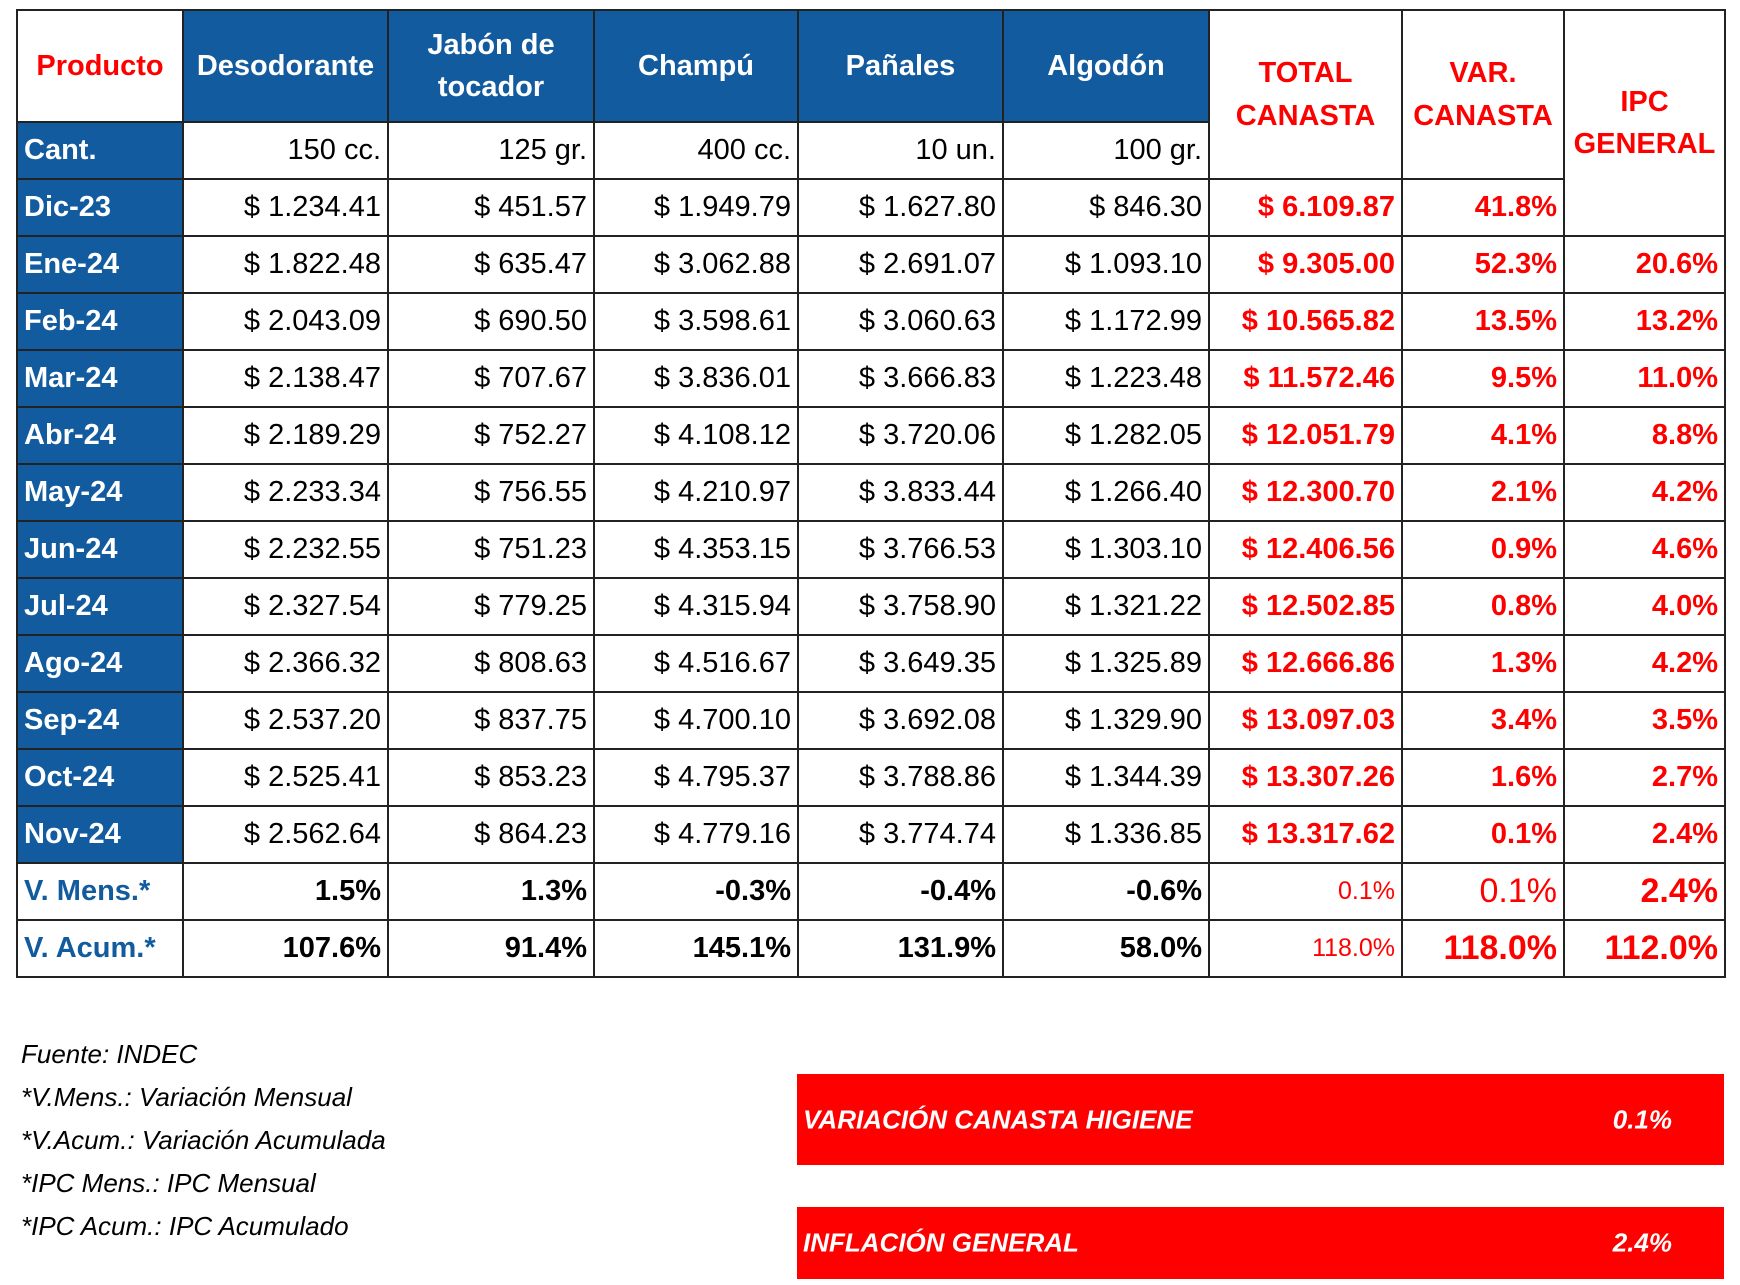 The width and height of the screenshot is (1740, 1285). I want to click on summary-box: INFLACIÓN GENERAL 2.4%, so click(1260, 1243).